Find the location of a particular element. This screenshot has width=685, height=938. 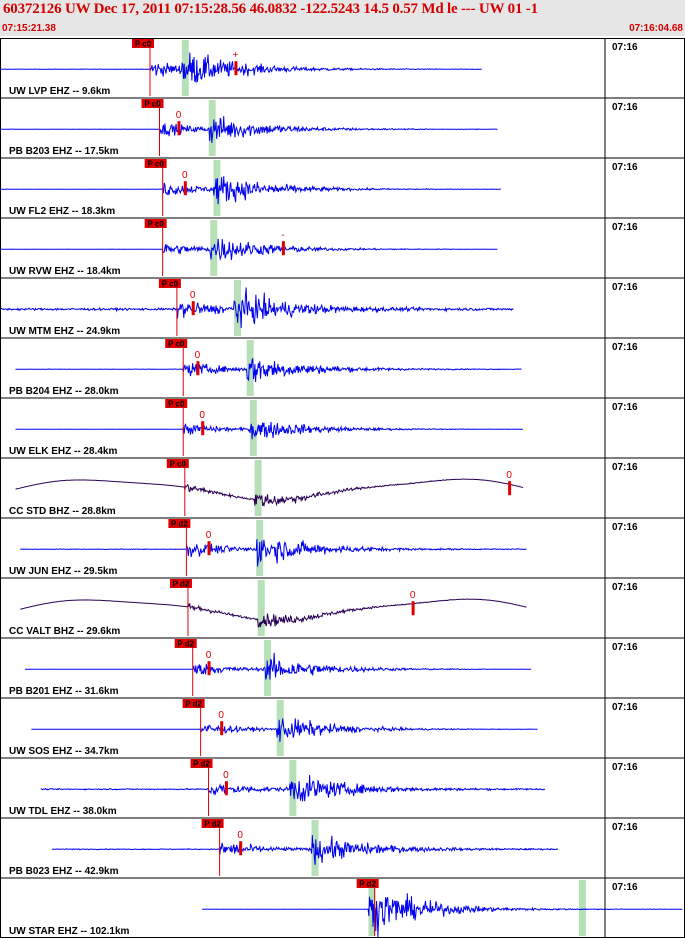

station-label: UW ELK EHZ -- 28.4km is located at coordinates (63, 451).